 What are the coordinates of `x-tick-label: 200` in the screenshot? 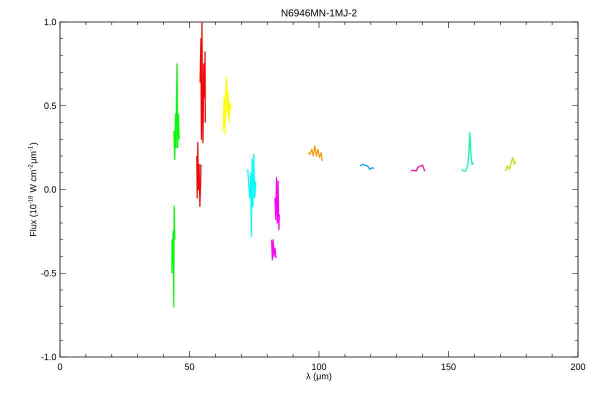 It's located at (578, 367).